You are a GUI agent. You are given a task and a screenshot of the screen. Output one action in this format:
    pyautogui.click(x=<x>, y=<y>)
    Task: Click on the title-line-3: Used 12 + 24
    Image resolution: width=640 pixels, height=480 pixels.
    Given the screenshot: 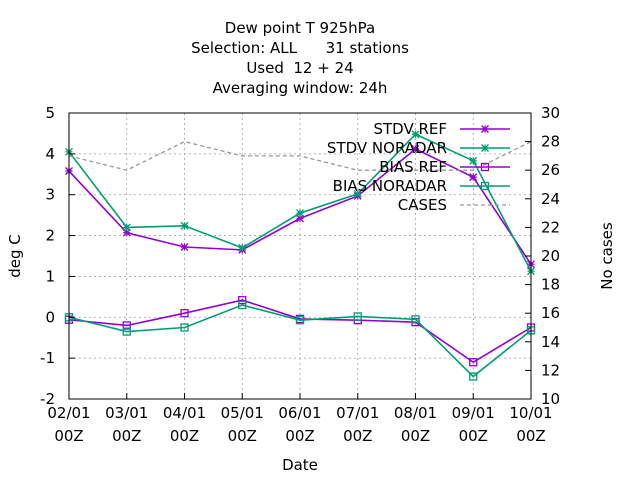 What is the action you would take?
    pyautogui.click(x=299, y=68)
    